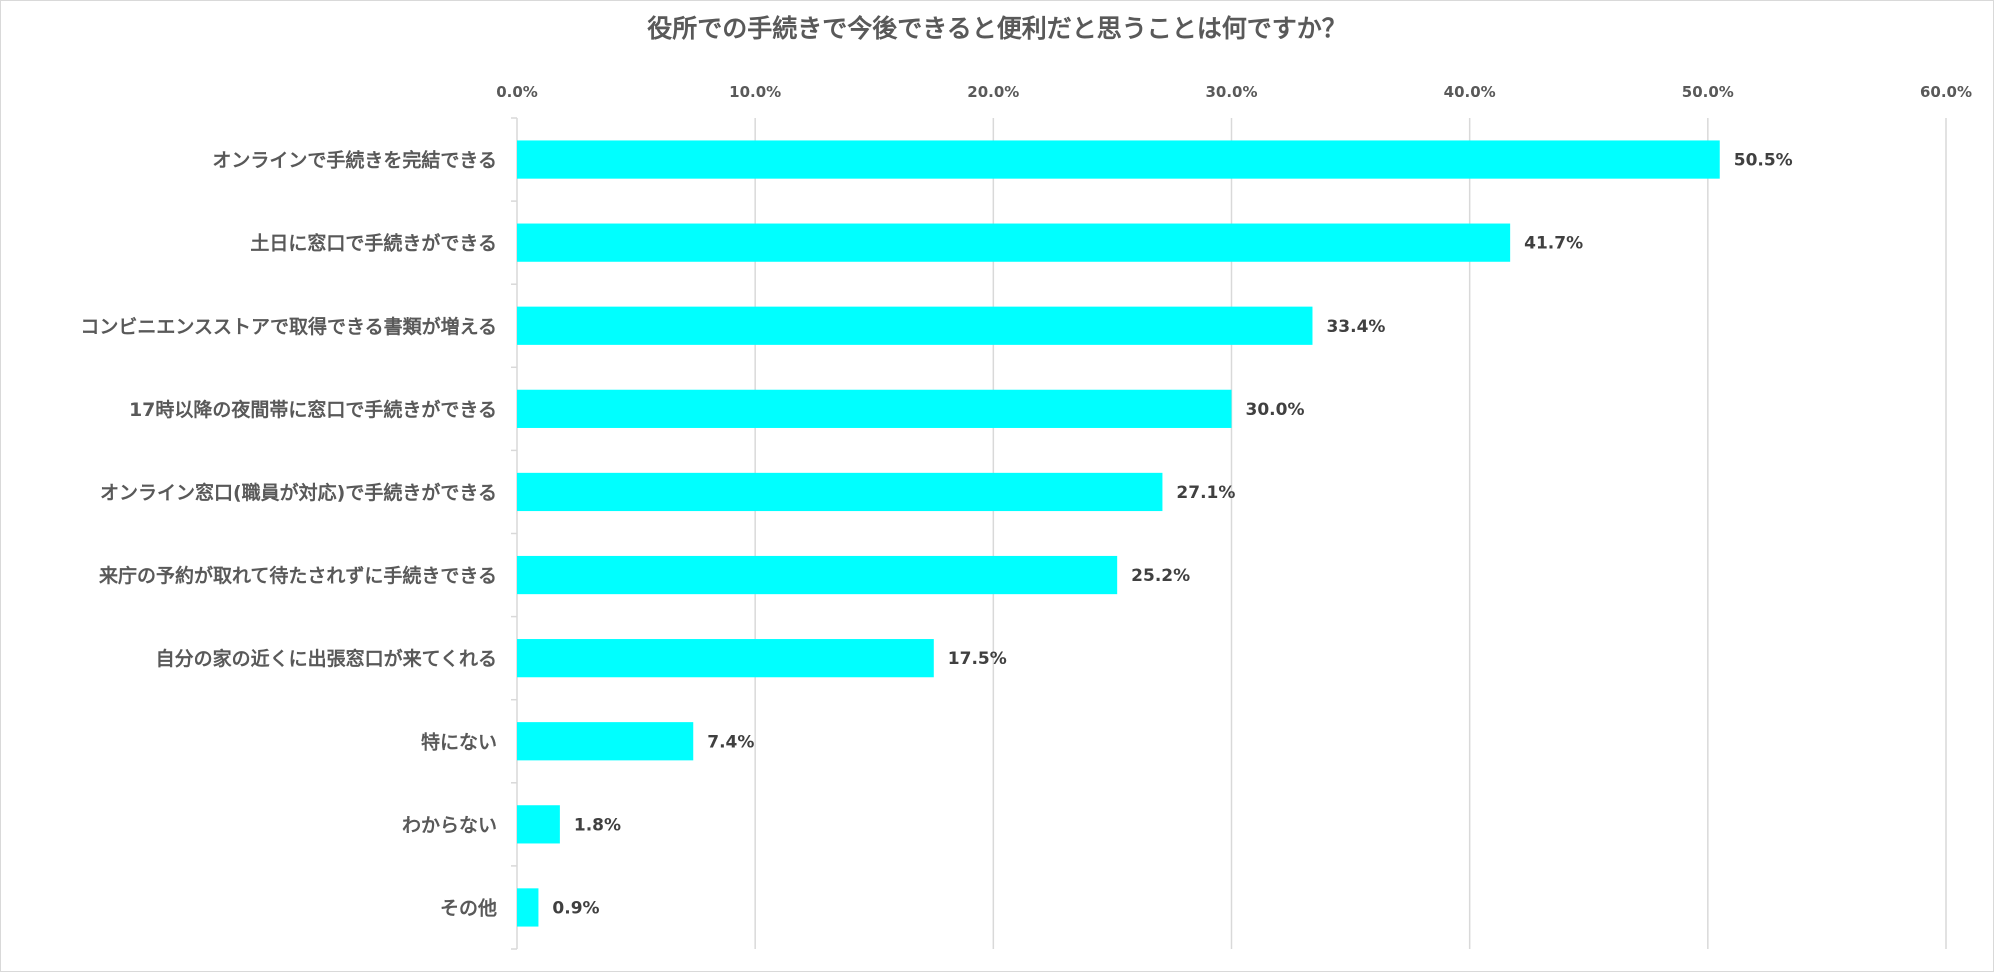 This screenshot has width=1994, height=972. Describe the element at coordinates (449, 825) in the screenshot. I see `category-label: わからない` at that location.